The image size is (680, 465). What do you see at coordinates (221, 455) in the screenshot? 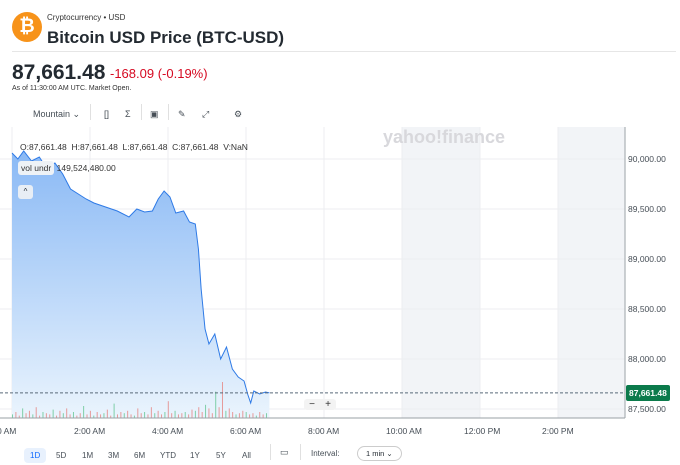
I see `range-button-5y: 5Y` at bounding box center [221, 455].